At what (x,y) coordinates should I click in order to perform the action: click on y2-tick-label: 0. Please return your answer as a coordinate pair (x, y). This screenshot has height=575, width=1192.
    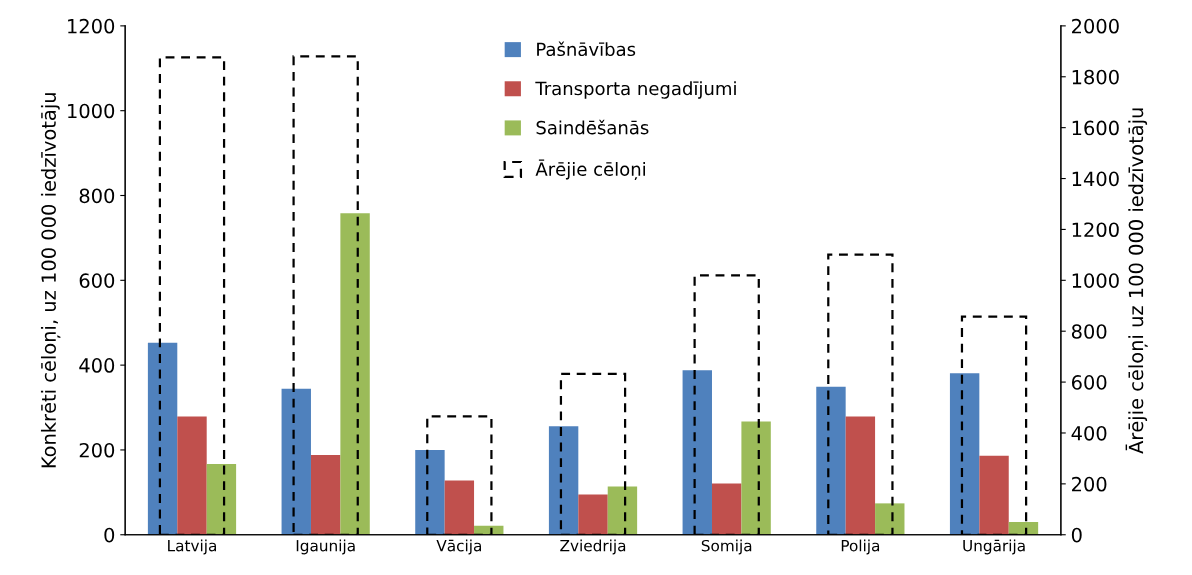
    Looking at the image, I should click on (1076, 535).